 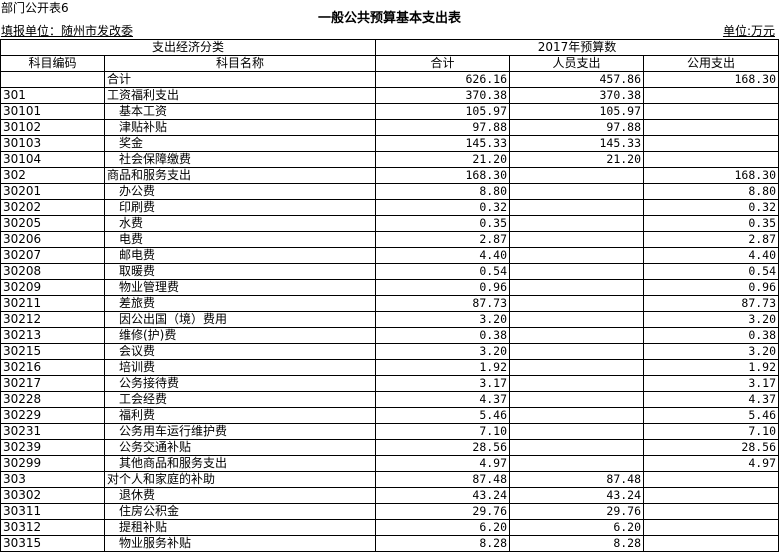 What do you see at coordinates (443, 127) in the screenshot?
I see `cell-total: 97.88` at bounding box center [443, 127].